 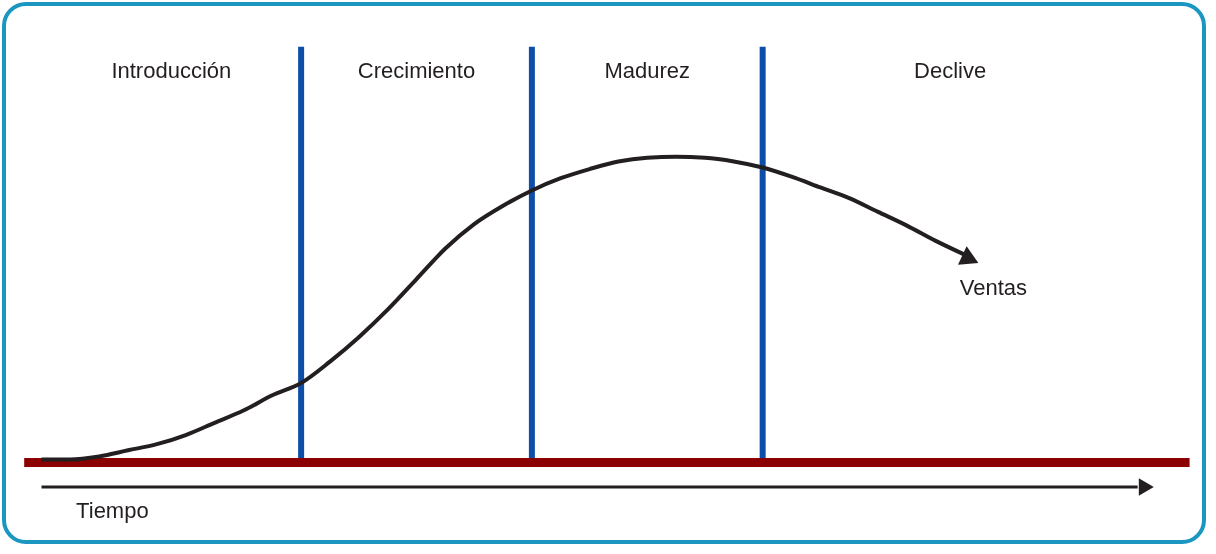 I want to click on text: Crecimiento, so click(x=416, y=71).